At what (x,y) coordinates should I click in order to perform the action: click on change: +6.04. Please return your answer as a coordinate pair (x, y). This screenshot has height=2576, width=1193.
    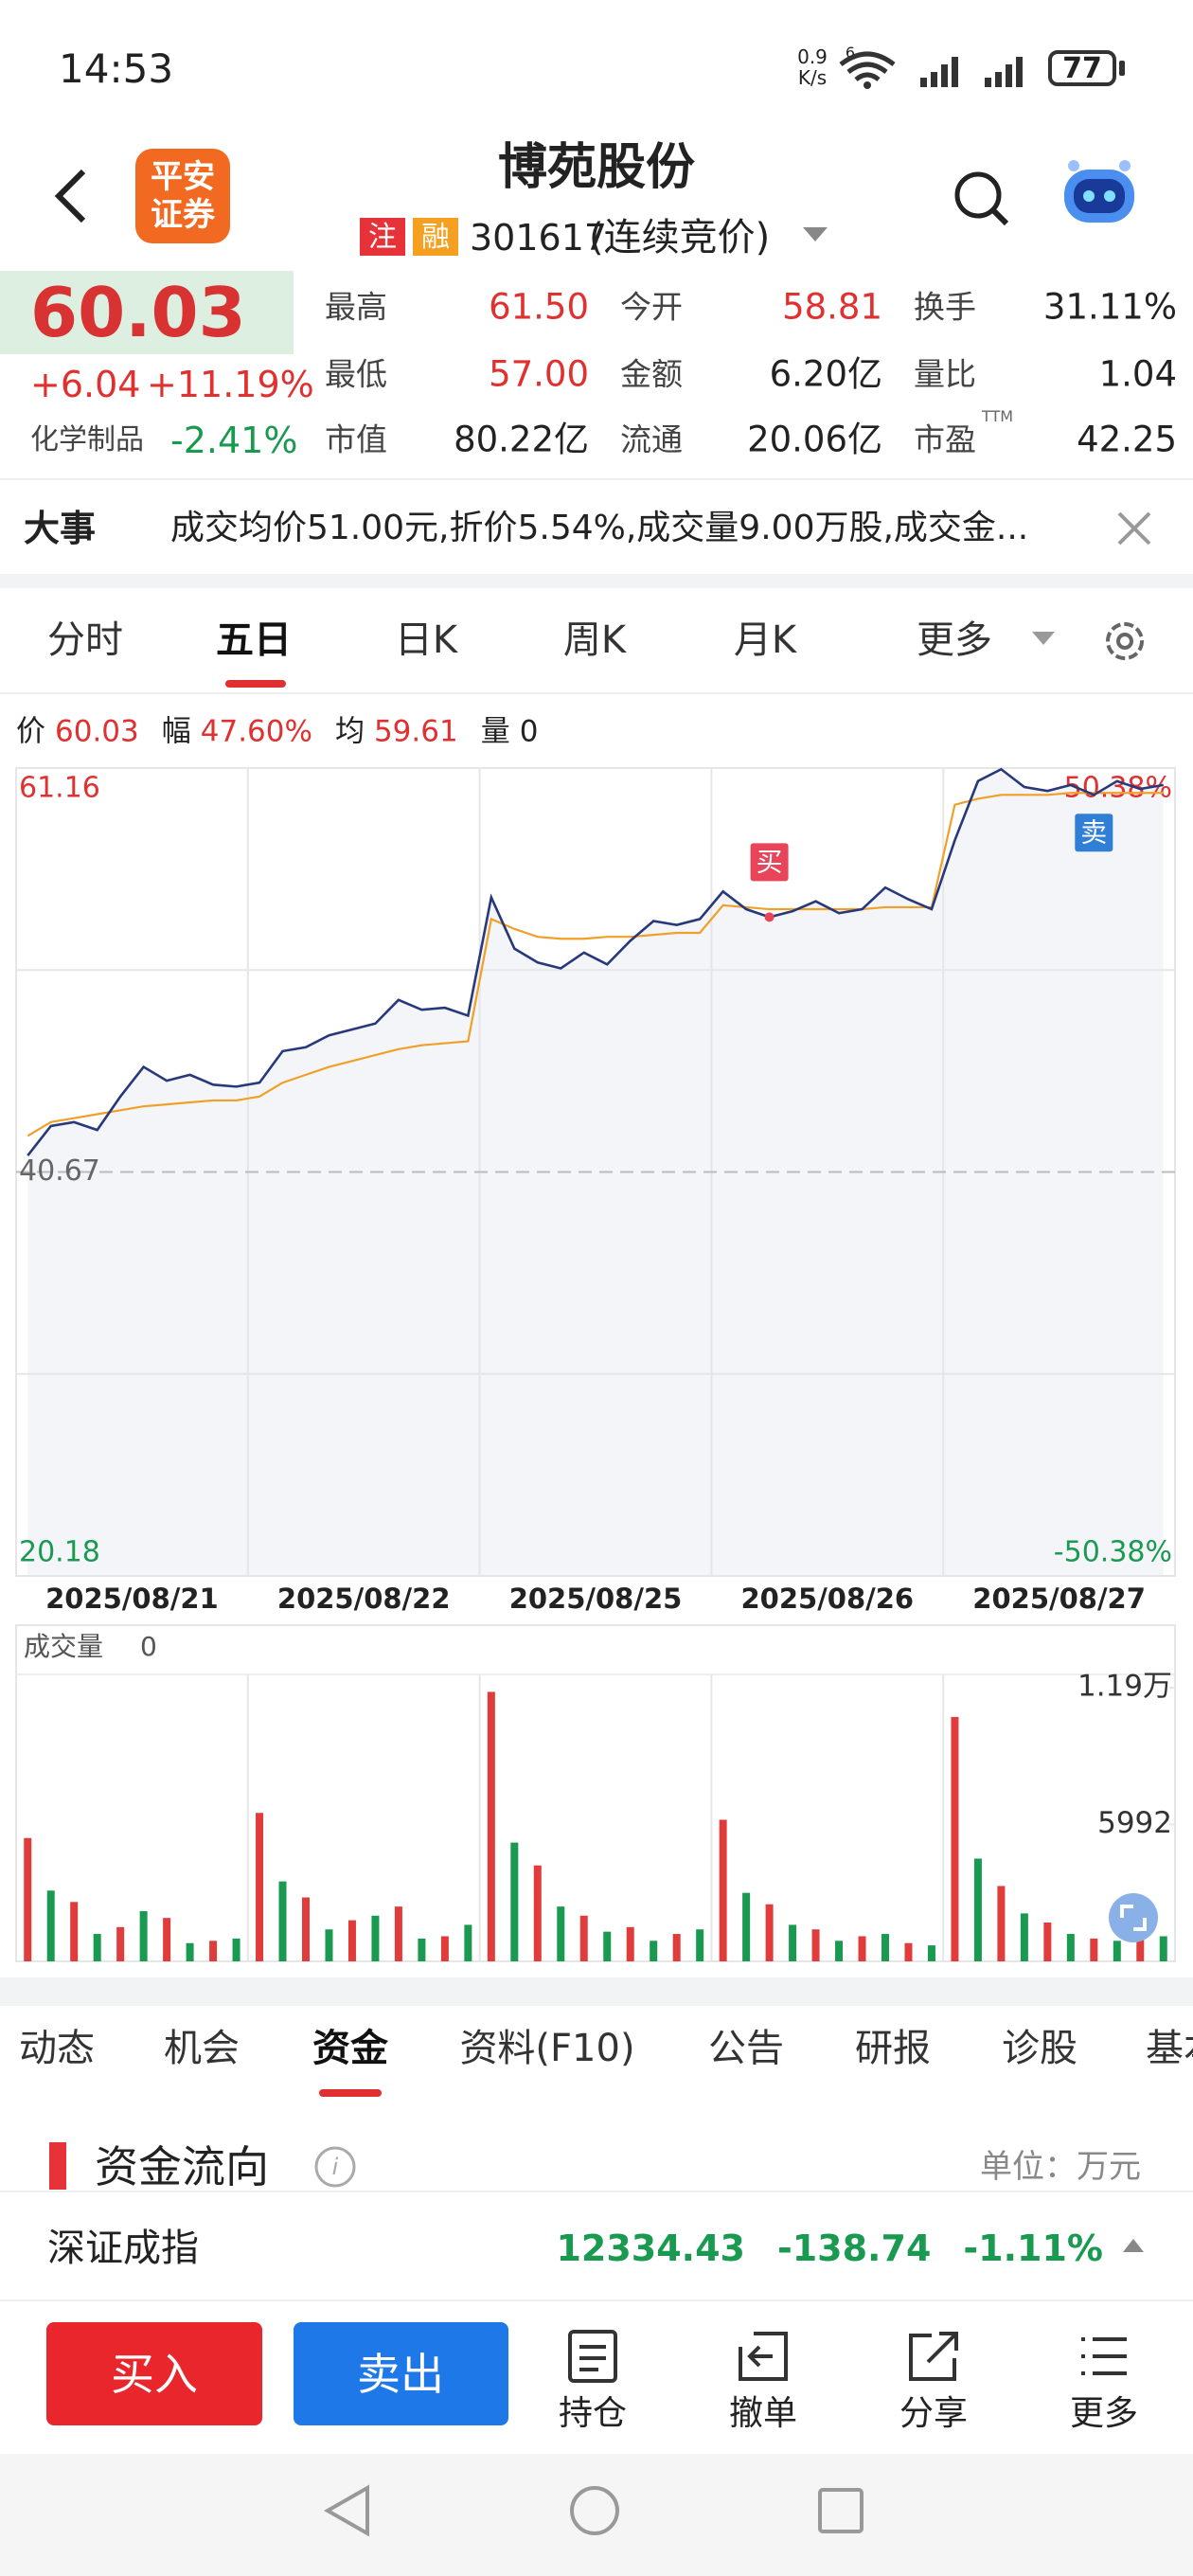
    Looking at the image, I should click on (85, 384).